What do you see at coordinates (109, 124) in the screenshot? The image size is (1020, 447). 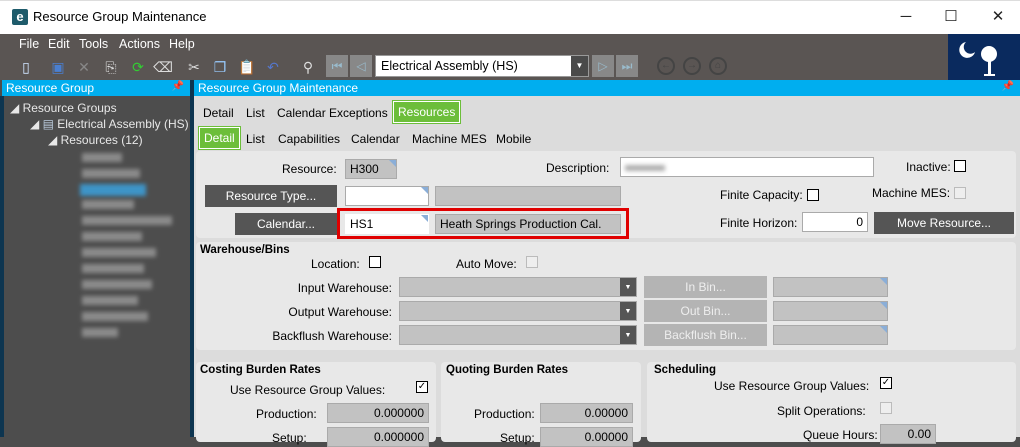 I see `tree-node-group: ◢ ▤ Electrical Assembly (HS)` at bounding box center [109, 124].